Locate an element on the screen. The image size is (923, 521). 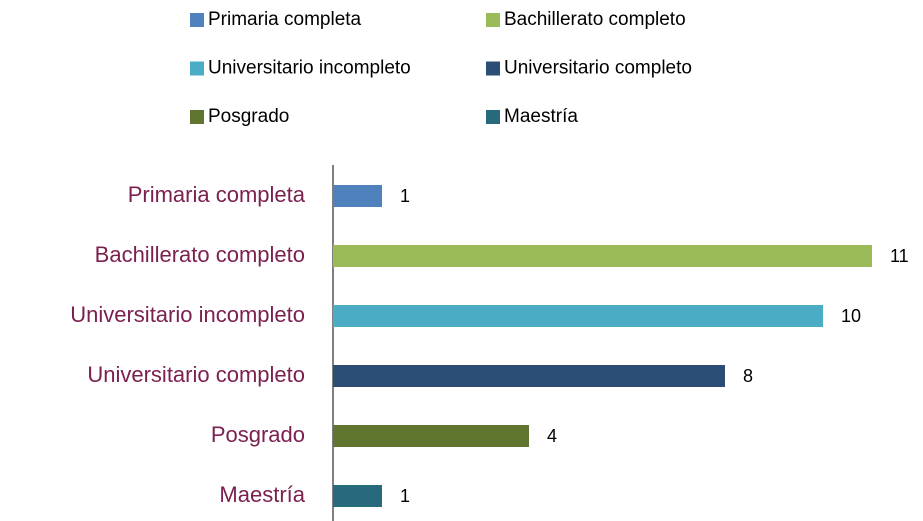
category-label: Universitario completo is located at coordinates (196, 374).